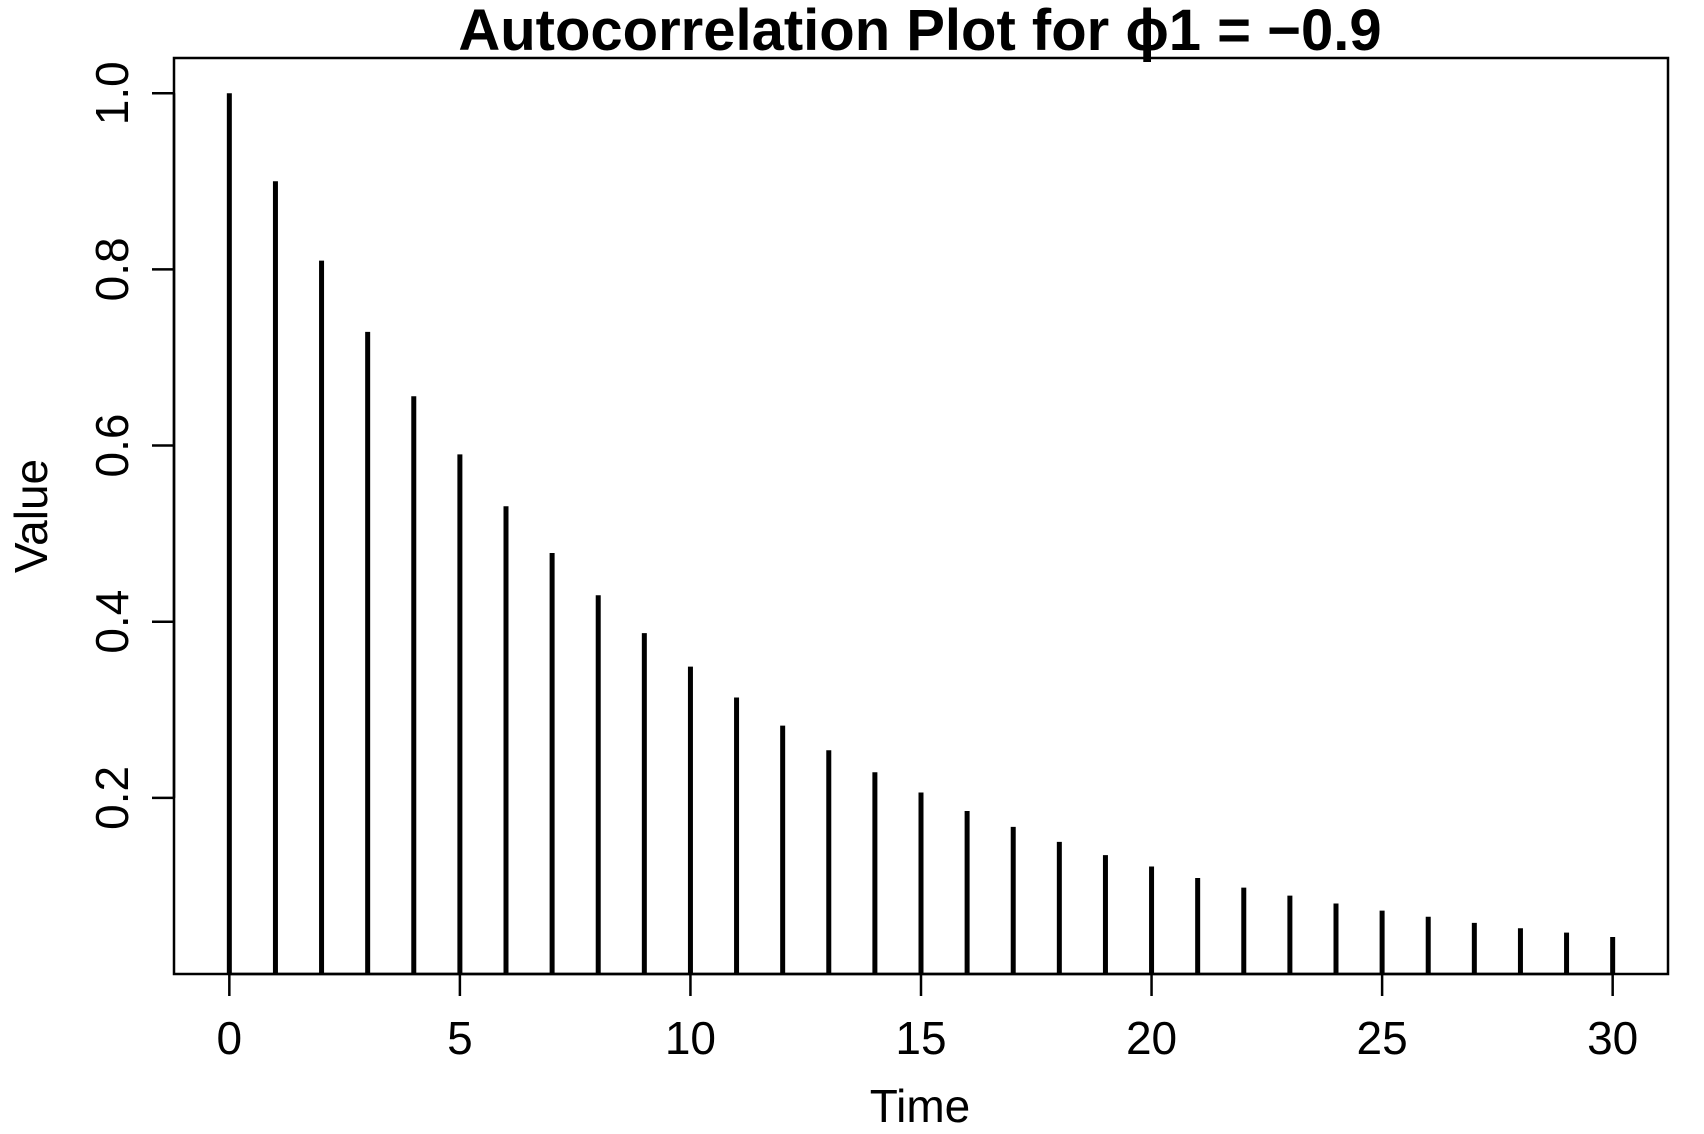 The height and width of the screenshot is (1134, 1704). I want to click on y-tick-label: 0.4, so click(112, 622).